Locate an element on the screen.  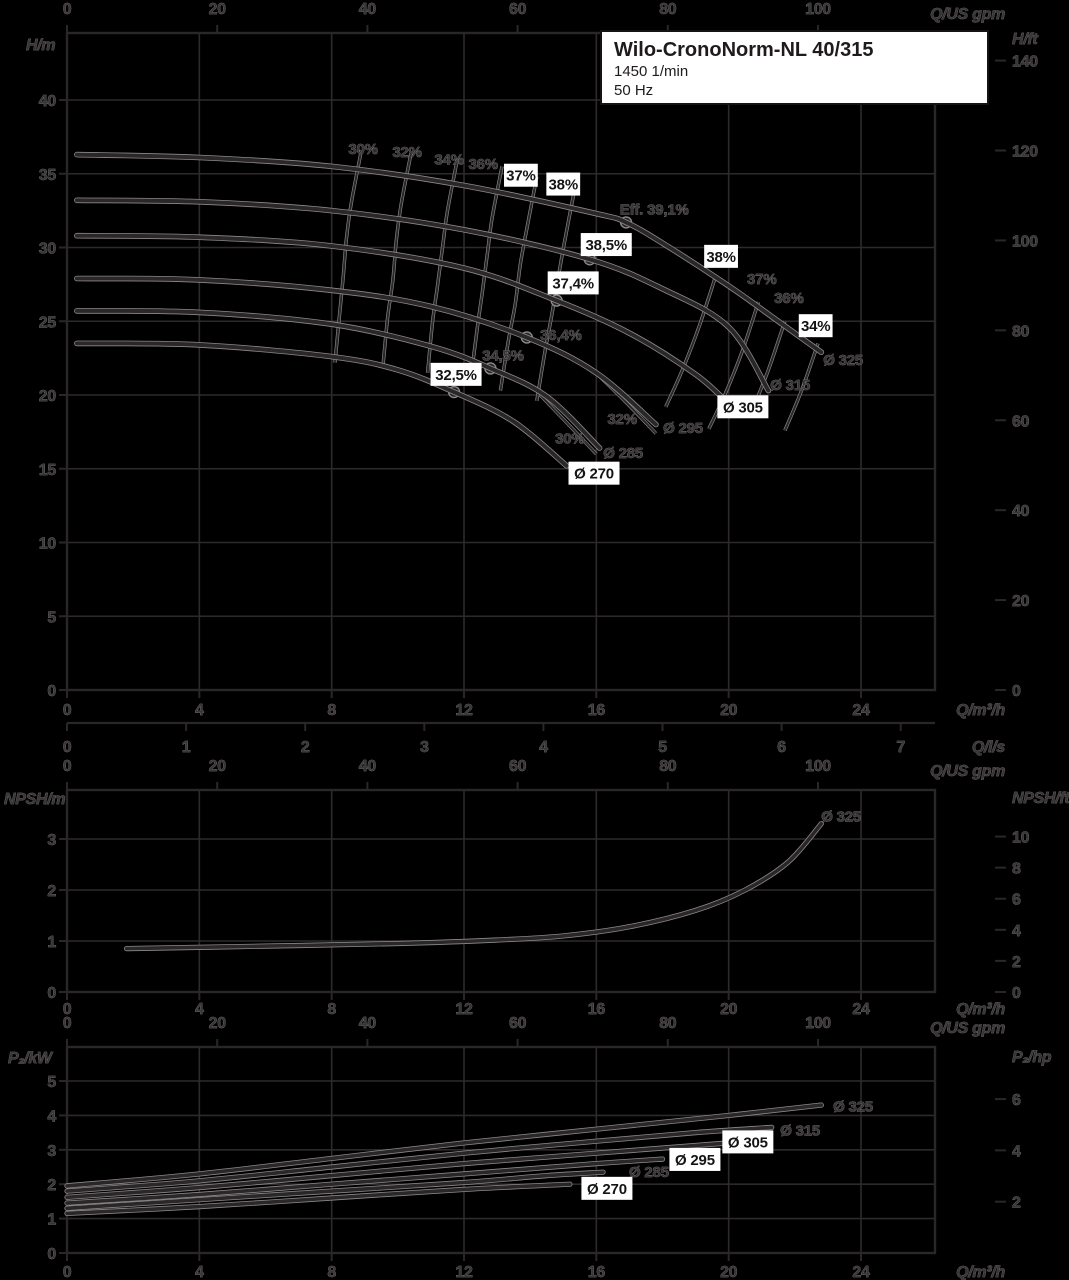
head-curves-label--270: Ø 270 is located at coordinates (594, 474).